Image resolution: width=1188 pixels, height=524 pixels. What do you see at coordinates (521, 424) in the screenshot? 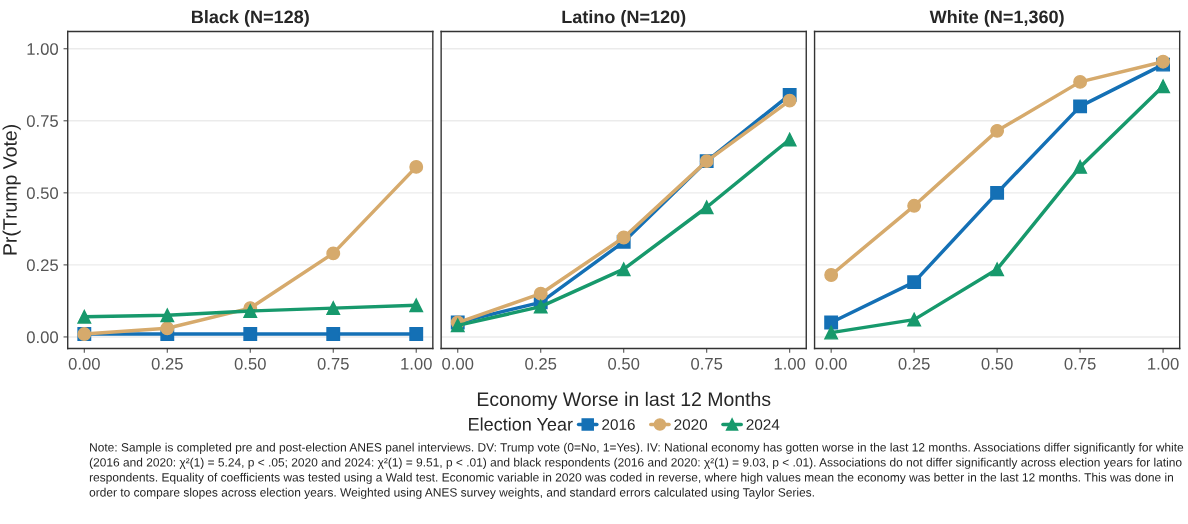
I see `legend-title: Election Year` at bounding box center [521, 424].